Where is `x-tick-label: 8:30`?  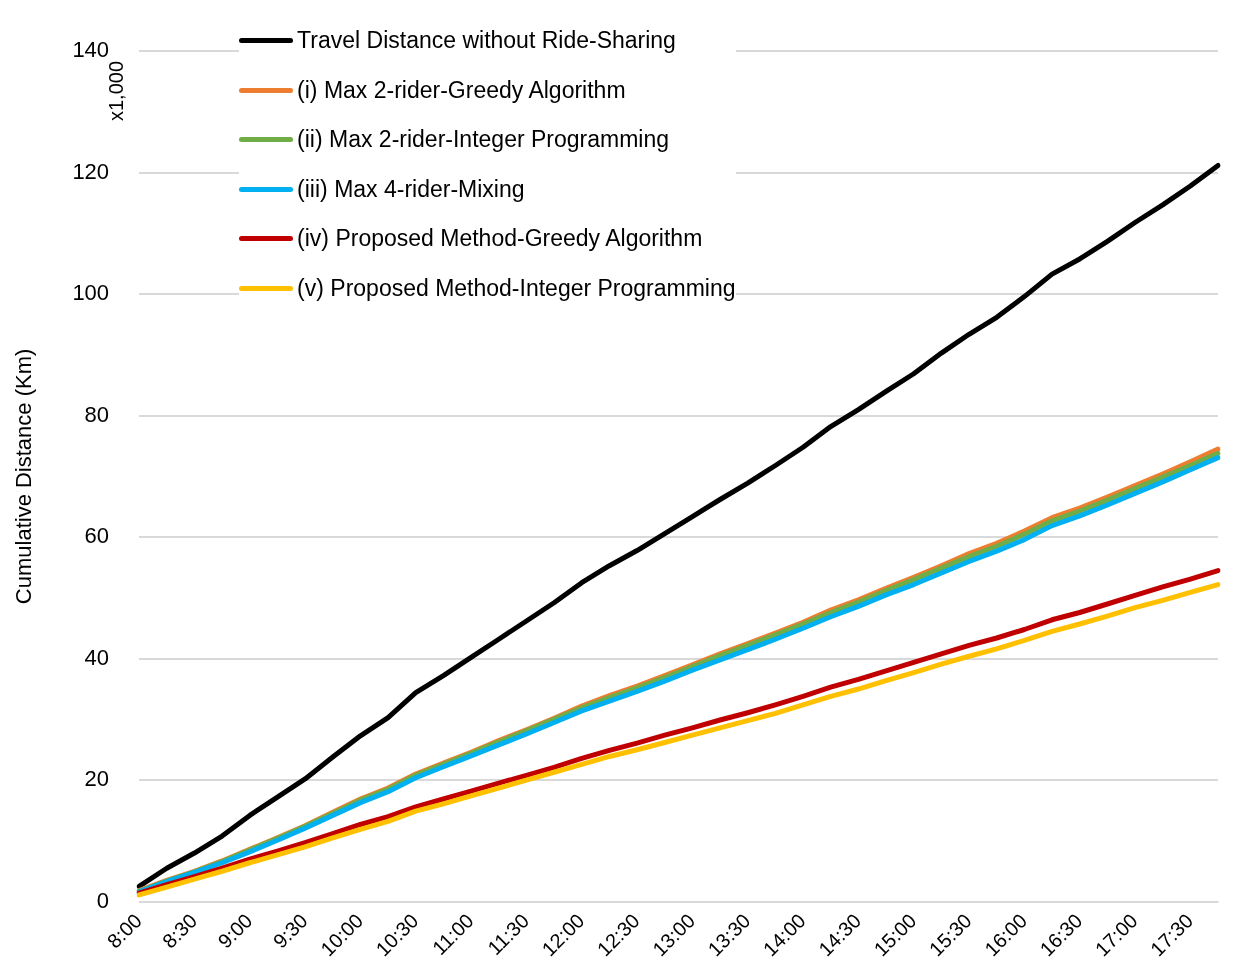
x-tick-label: 8:30 is located at coordinates (180, 931).